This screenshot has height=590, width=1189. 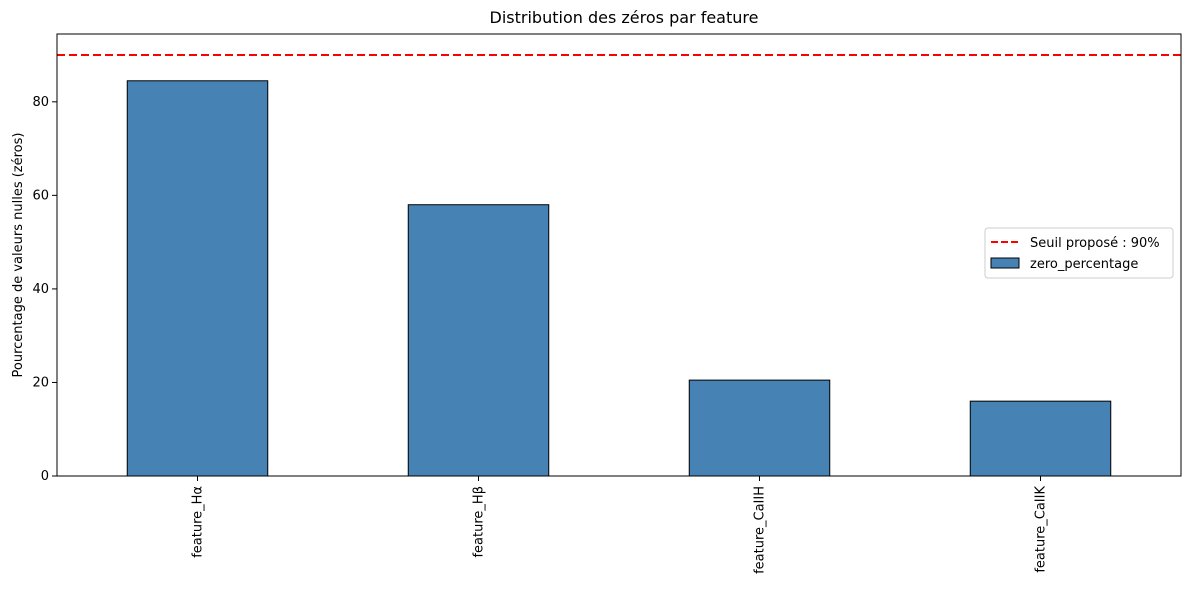 What do you see at coordinates (18, 255) in the screenshot?
I see `y-axis-label: Pourcentage de valeurs nulles (zéros)` at bounding box center [18, 255].